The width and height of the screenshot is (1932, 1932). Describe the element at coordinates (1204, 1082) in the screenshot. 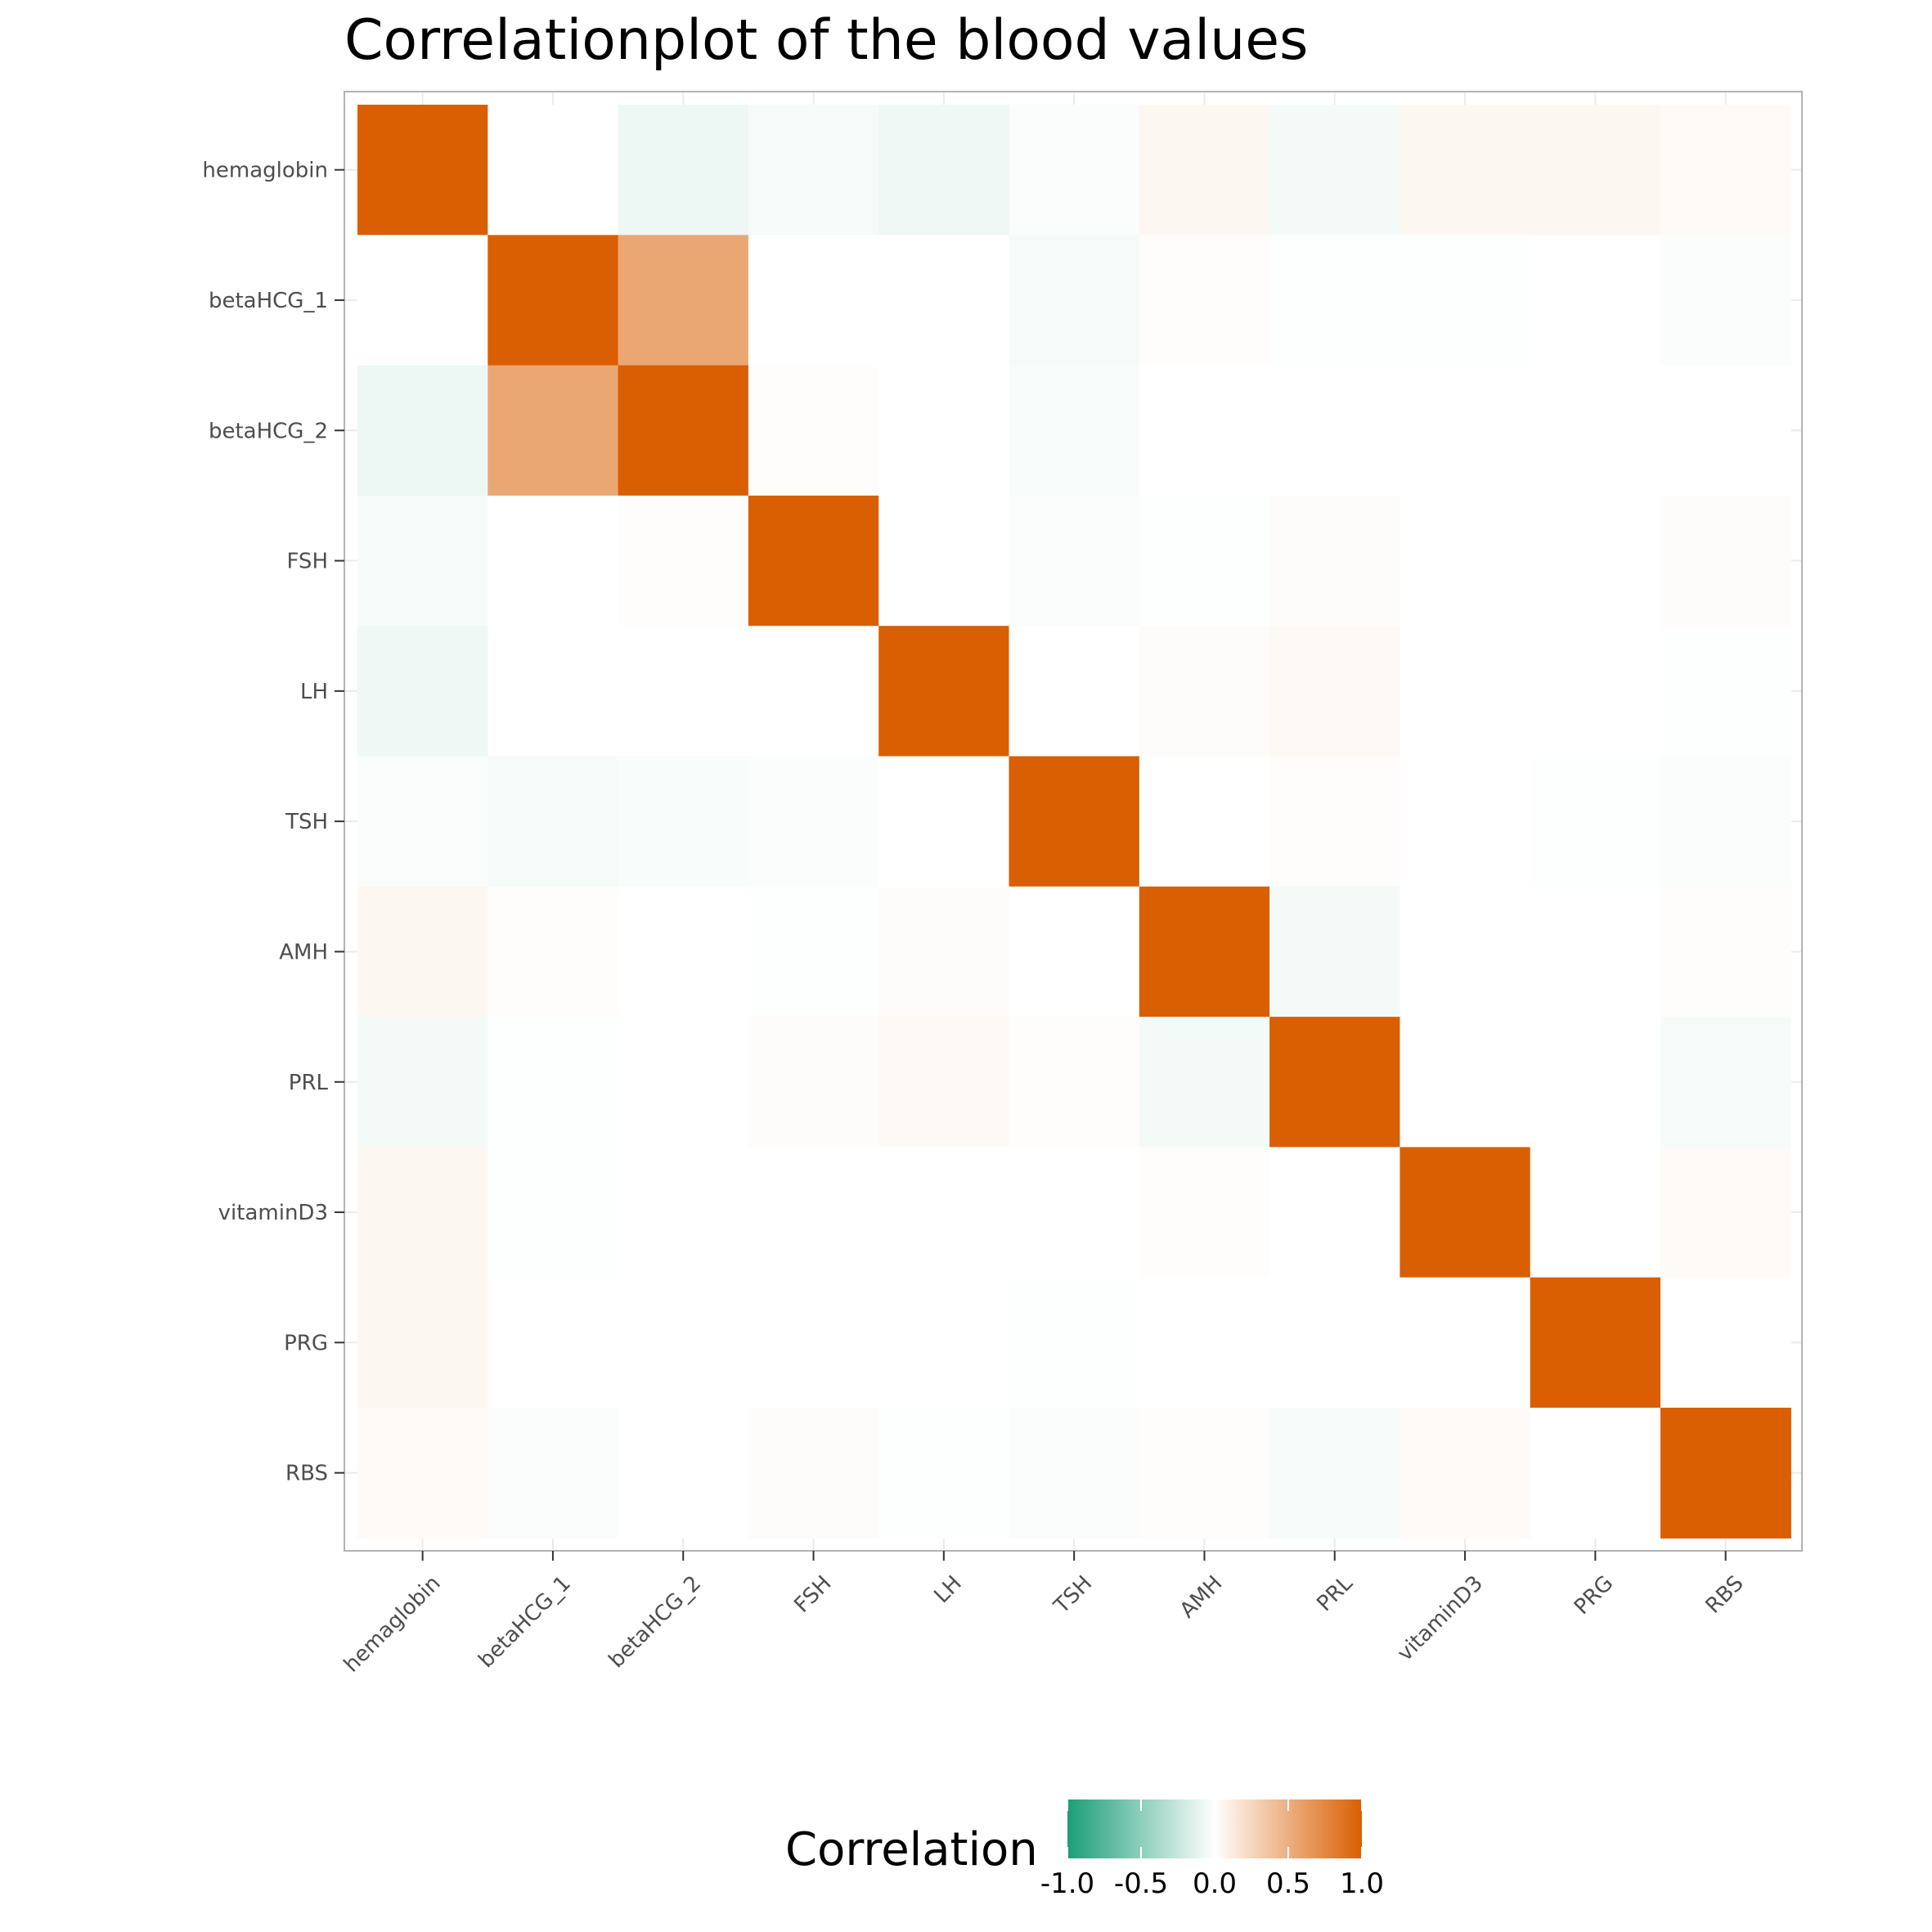

I see `heatmap-cell-prl-amh` at that location.